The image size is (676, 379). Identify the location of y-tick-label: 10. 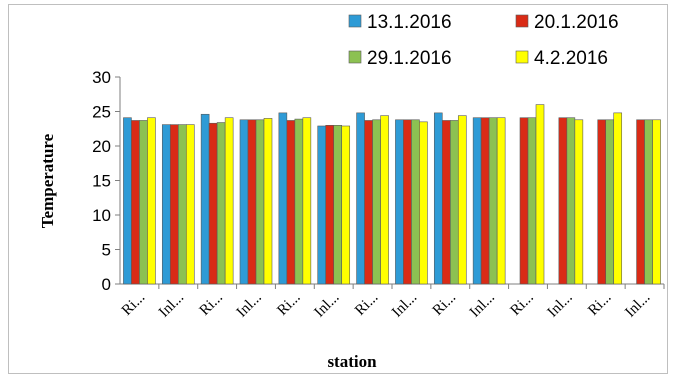
(101, 215).